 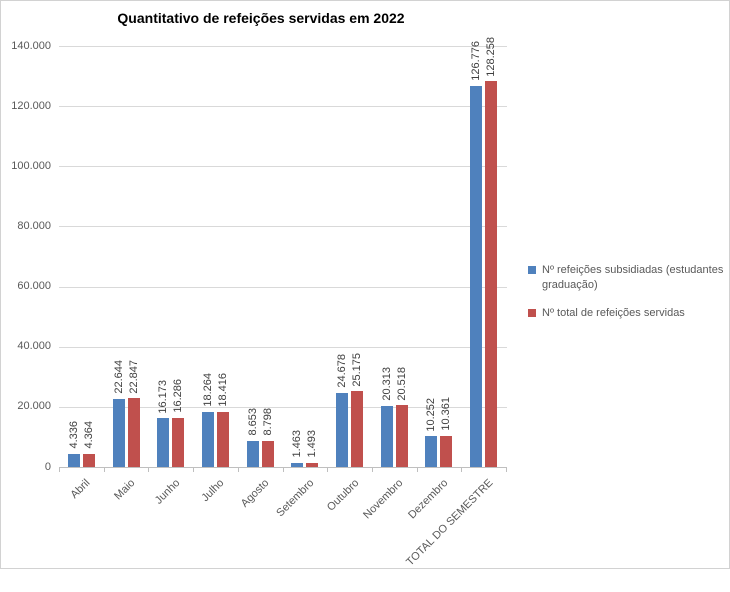 I want to click on x-axis-line, so click(x=283, y=467).